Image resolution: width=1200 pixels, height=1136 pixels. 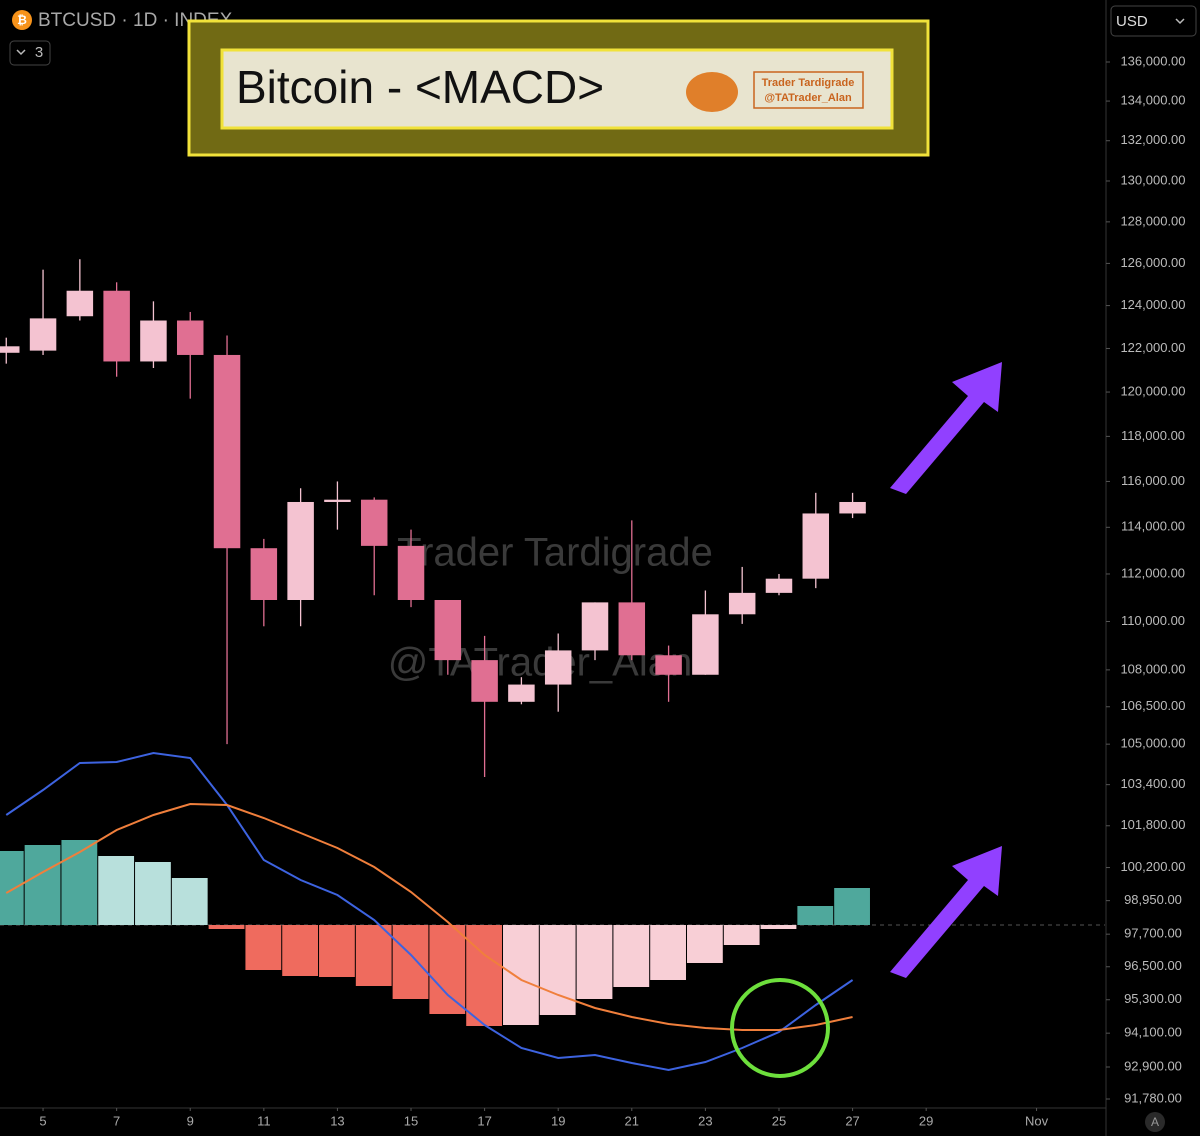 I want to click on currency: USD, so click(x=1132, y=21).